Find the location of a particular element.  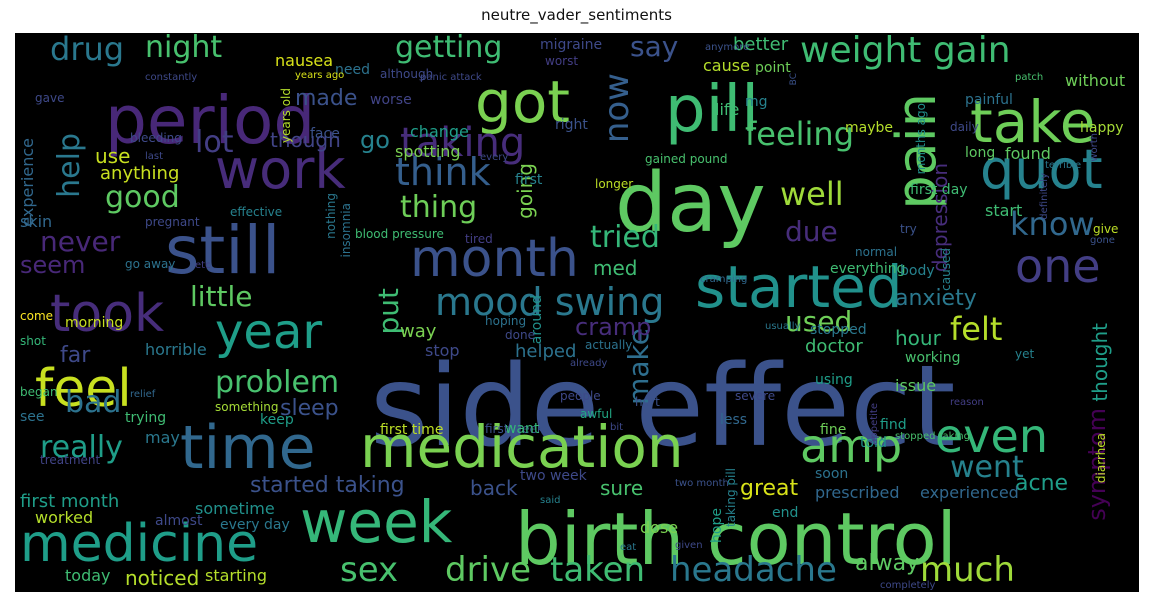

word-definitely: definitely is located at coordinates (1044, 196).